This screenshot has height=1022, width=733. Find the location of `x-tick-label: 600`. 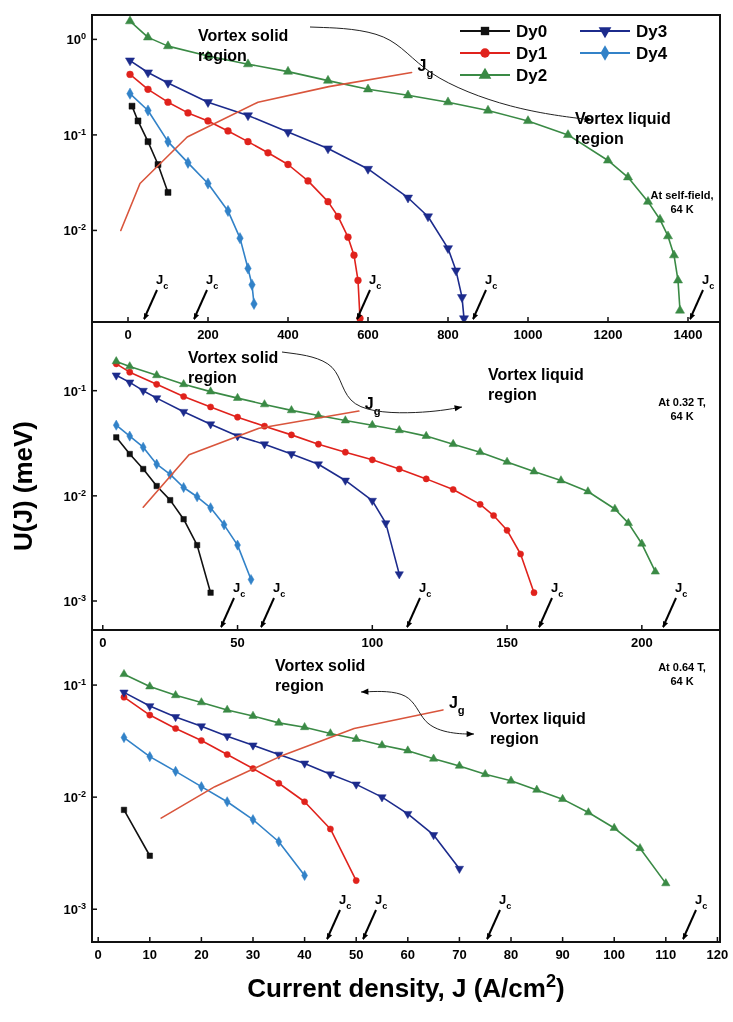

x-tick-label: 600 is located at coordinates (368, 334).